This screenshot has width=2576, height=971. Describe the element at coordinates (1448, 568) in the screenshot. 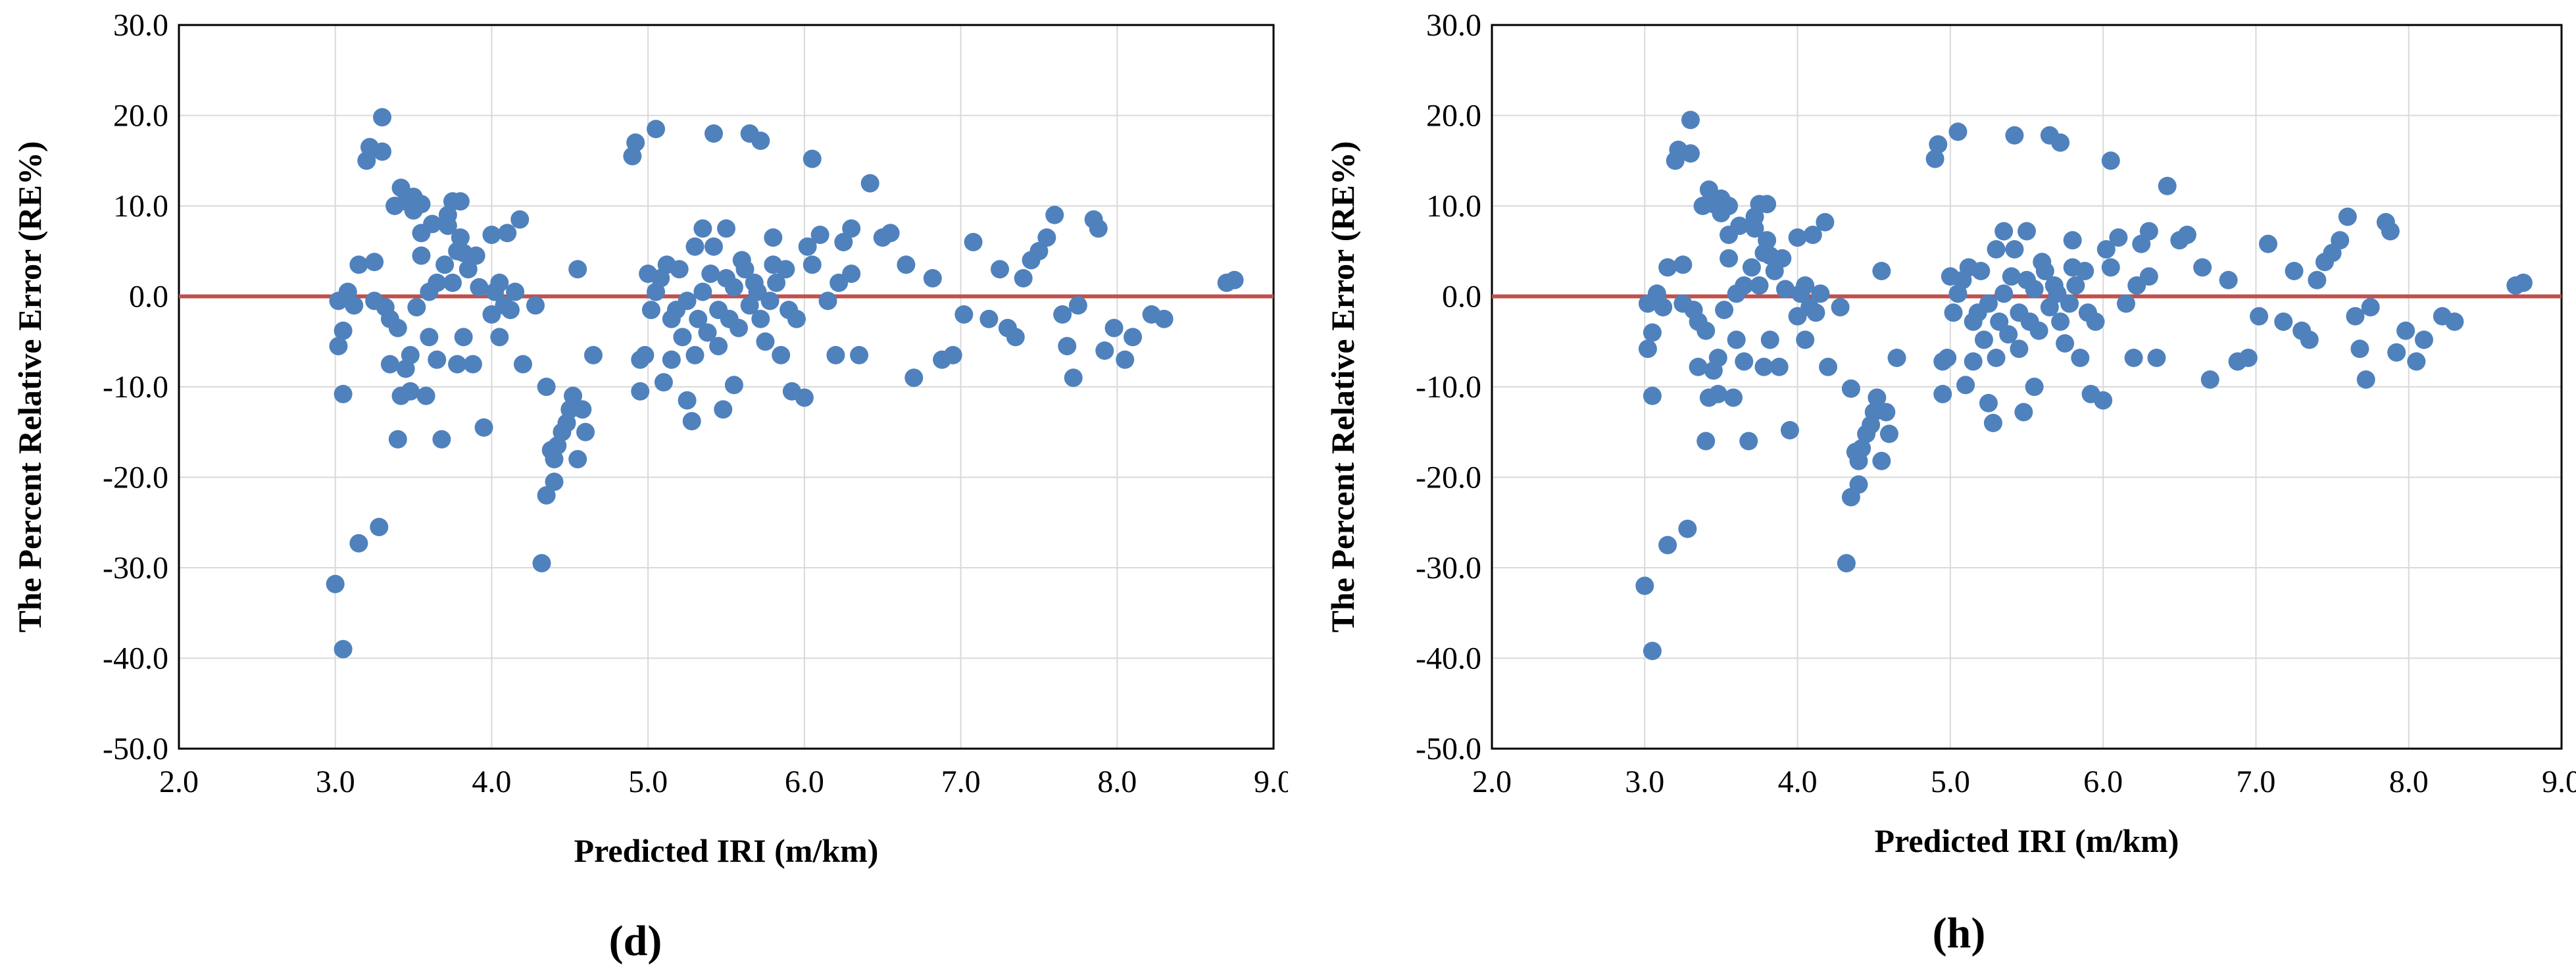

I see `y-tick-label: -30.0` at that location.